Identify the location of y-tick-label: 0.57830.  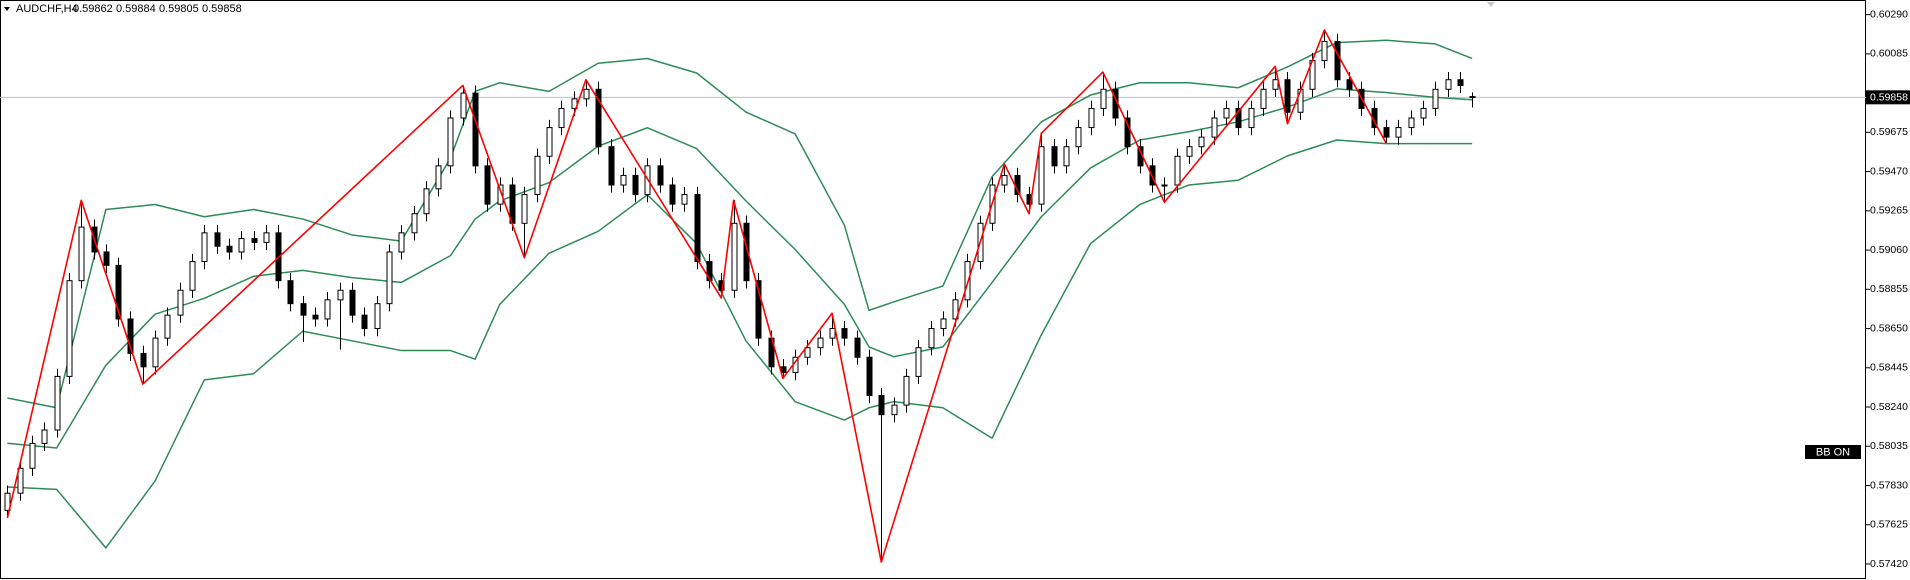
(1889, 485).